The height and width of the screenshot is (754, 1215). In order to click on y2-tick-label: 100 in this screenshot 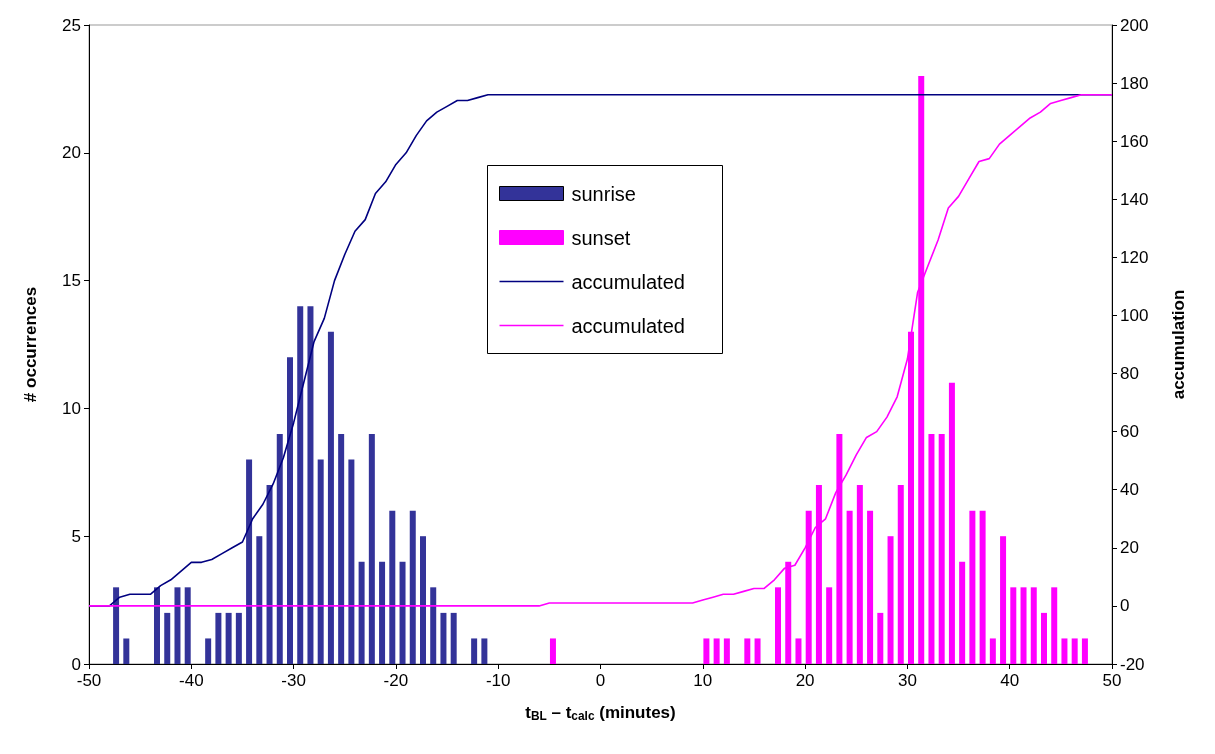, I will do `click(1134, 315)`.